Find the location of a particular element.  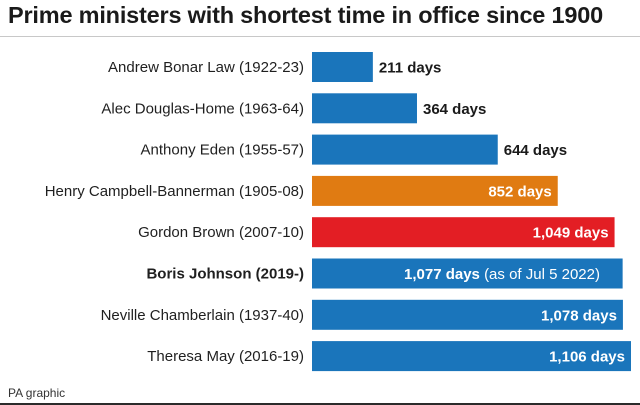

category-label-gordon-brown: Gordon Brown (2007-10) is located at coordinates (221, 232).